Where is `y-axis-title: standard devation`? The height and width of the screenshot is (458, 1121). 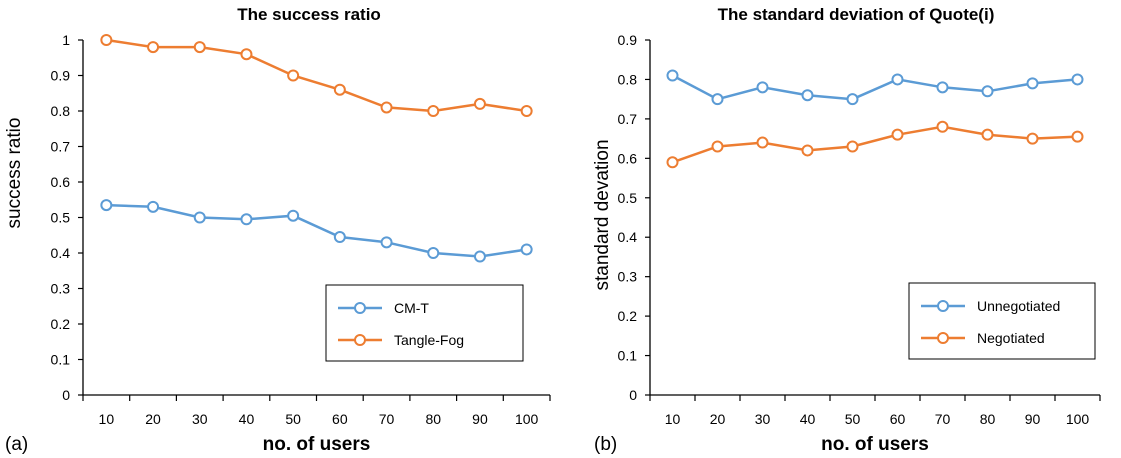 y-axis-title: standard devation is located at coordinates (602, 214).